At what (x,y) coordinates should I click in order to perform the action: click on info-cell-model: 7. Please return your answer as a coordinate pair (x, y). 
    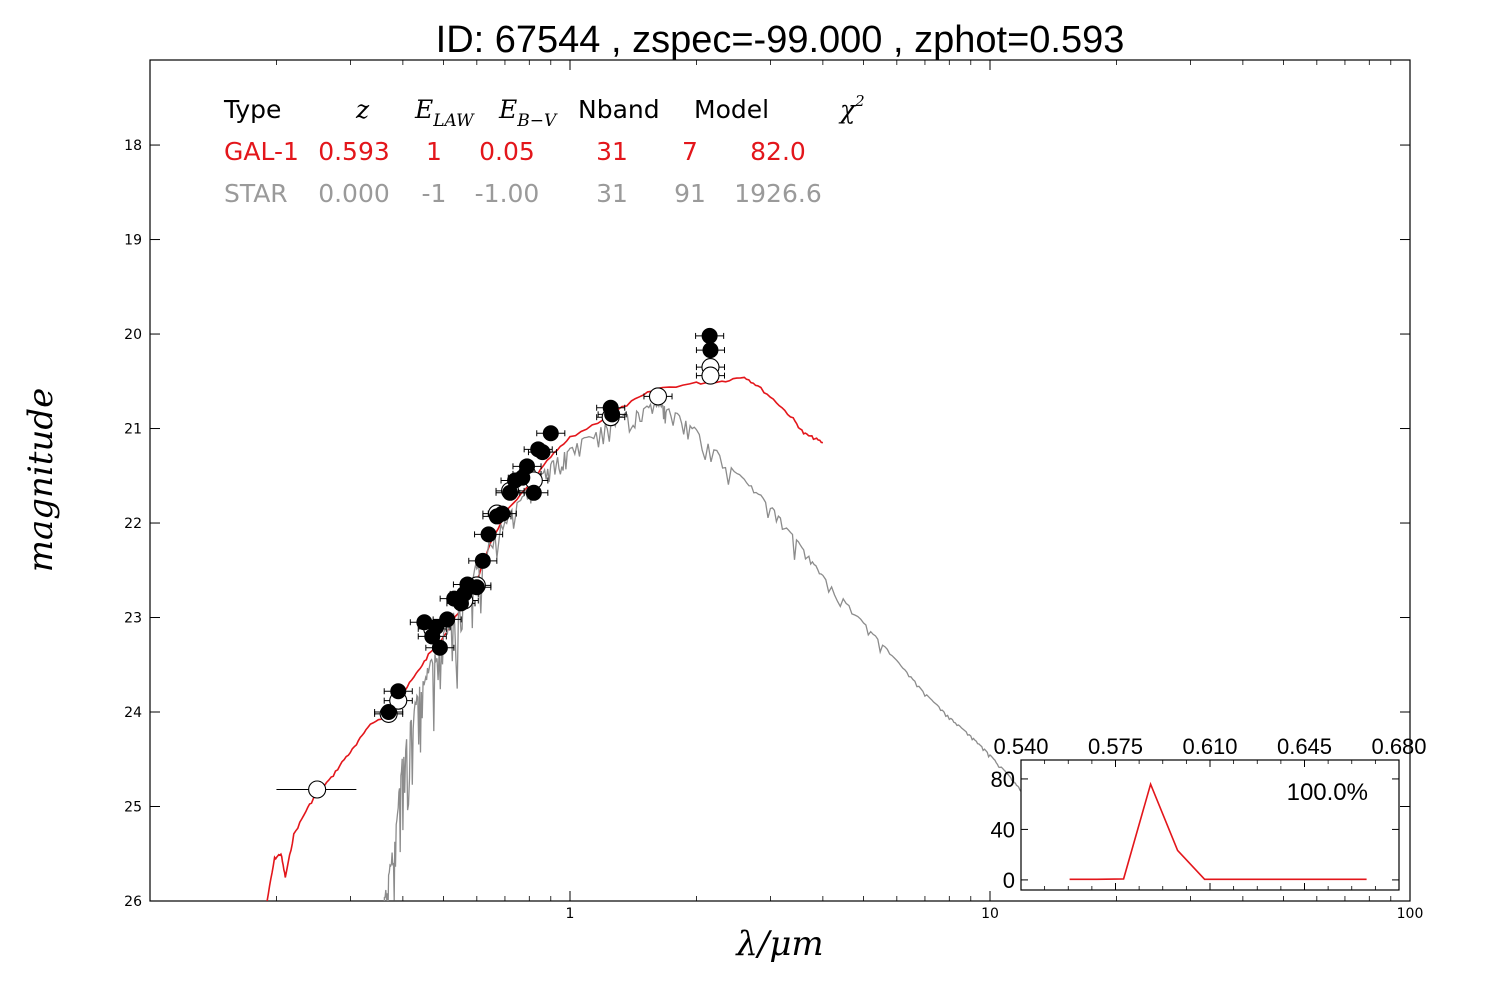
    Looking at the image, I should click on (690, 151).